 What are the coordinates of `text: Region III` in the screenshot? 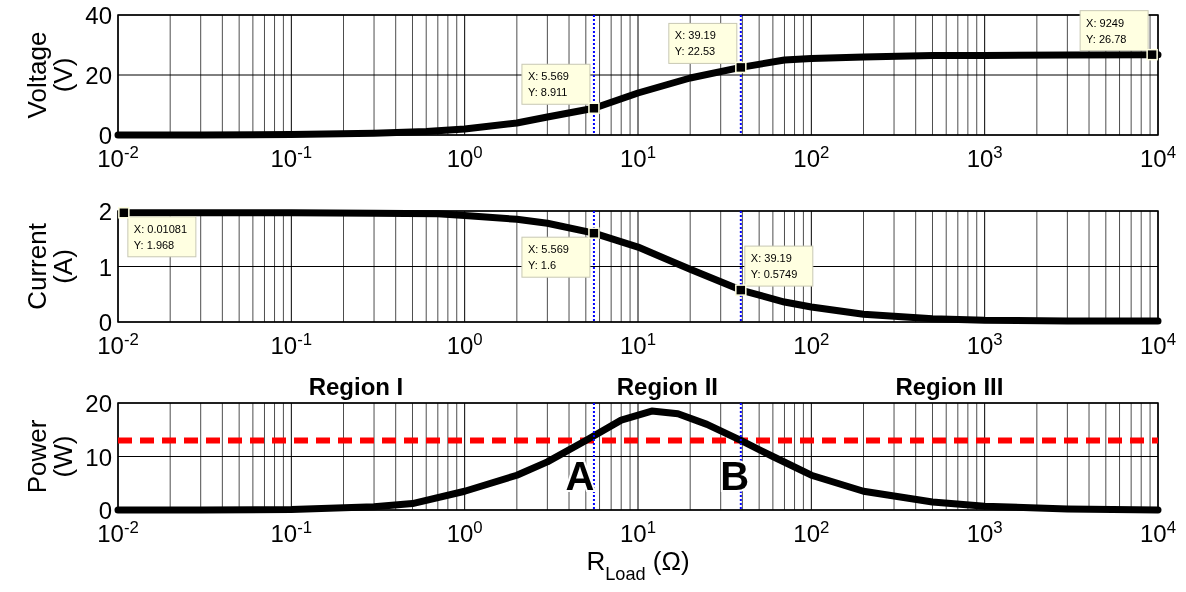 It's located at (949, 386).